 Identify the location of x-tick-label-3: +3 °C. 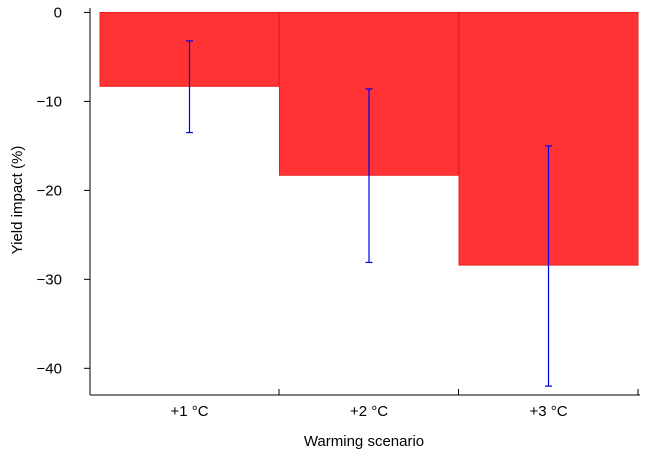
(548, 411).